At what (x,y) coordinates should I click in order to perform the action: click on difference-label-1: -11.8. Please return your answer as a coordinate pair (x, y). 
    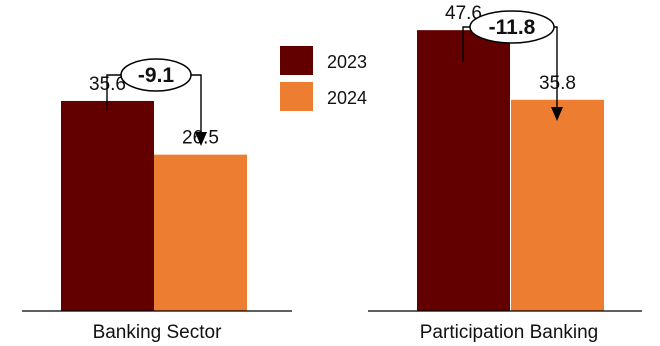
    Looking at the image, I should click on (512, 27).